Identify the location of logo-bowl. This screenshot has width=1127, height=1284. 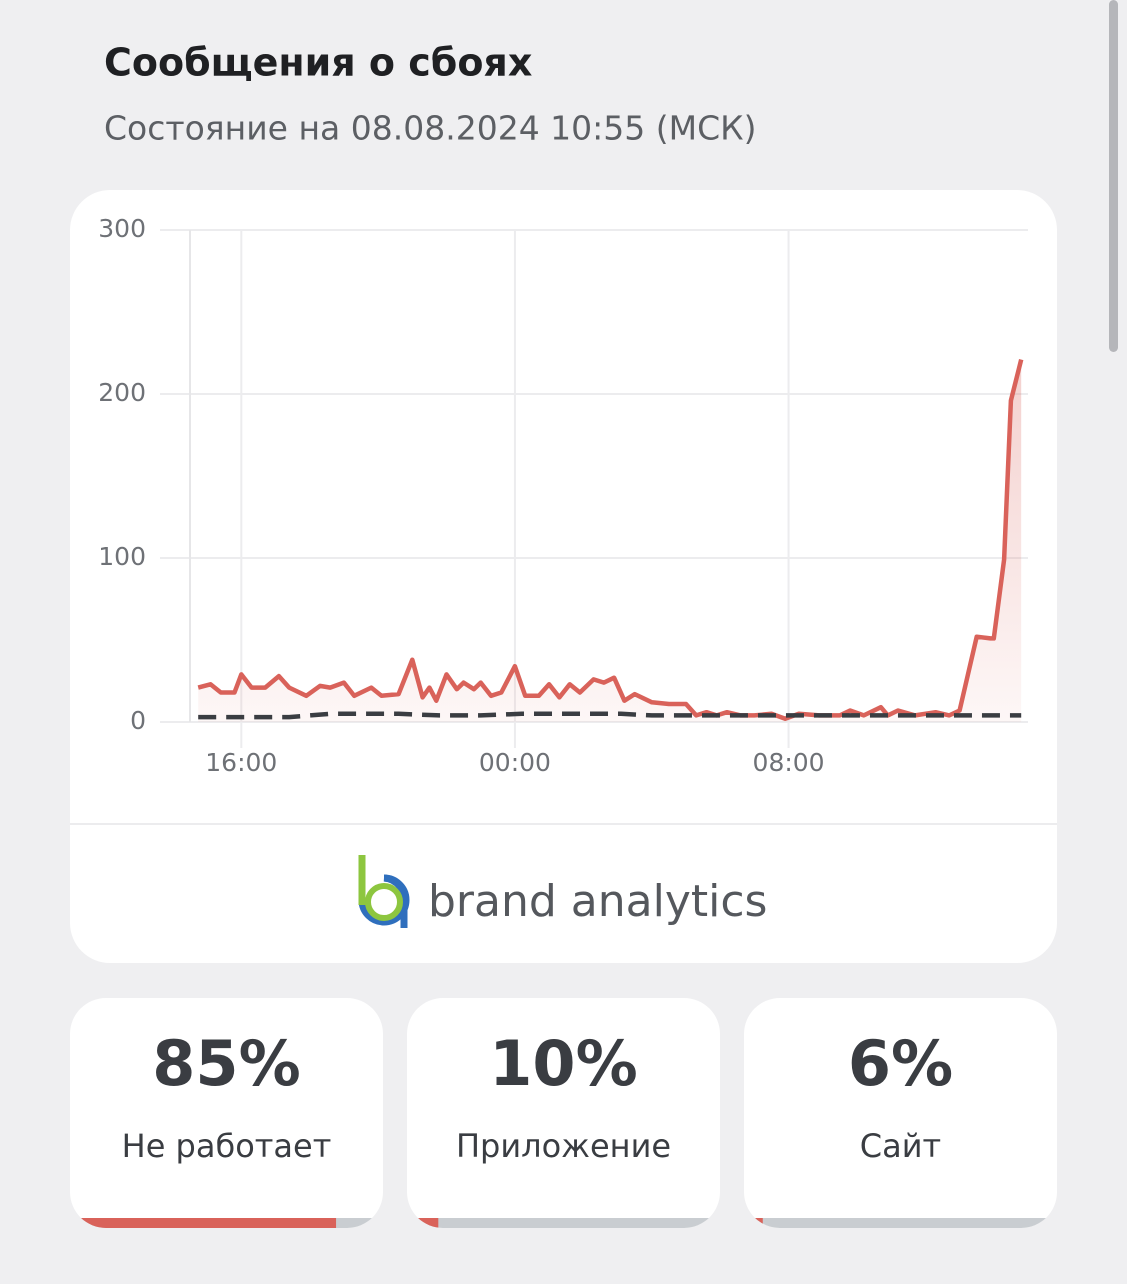
(384, 902).